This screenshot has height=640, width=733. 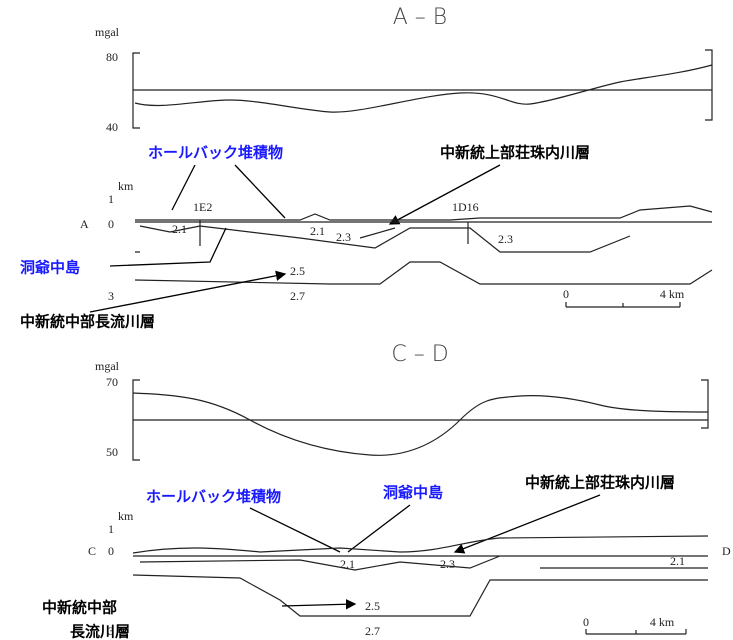 What do you see at coordinates (112, 127) in the screenshot?
I see `tick: 40` at bounding box center [112, 127].